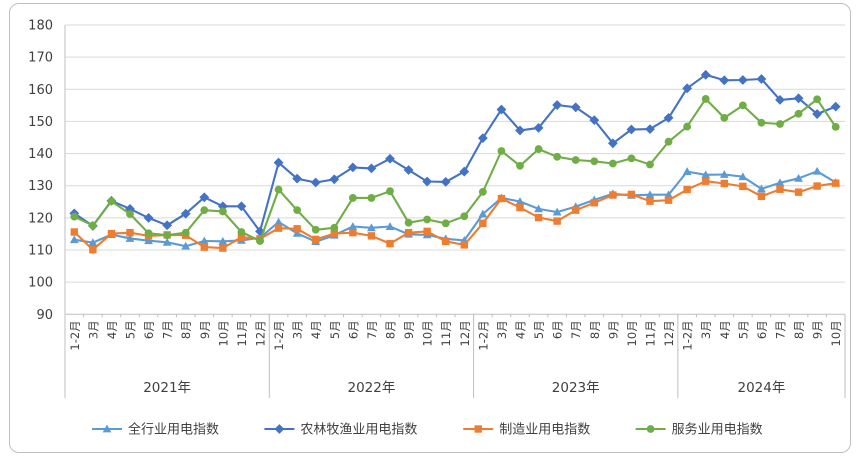 The image size is (856, 457). I want to click on year-label-2023年: 2023年, so click(576, 388).